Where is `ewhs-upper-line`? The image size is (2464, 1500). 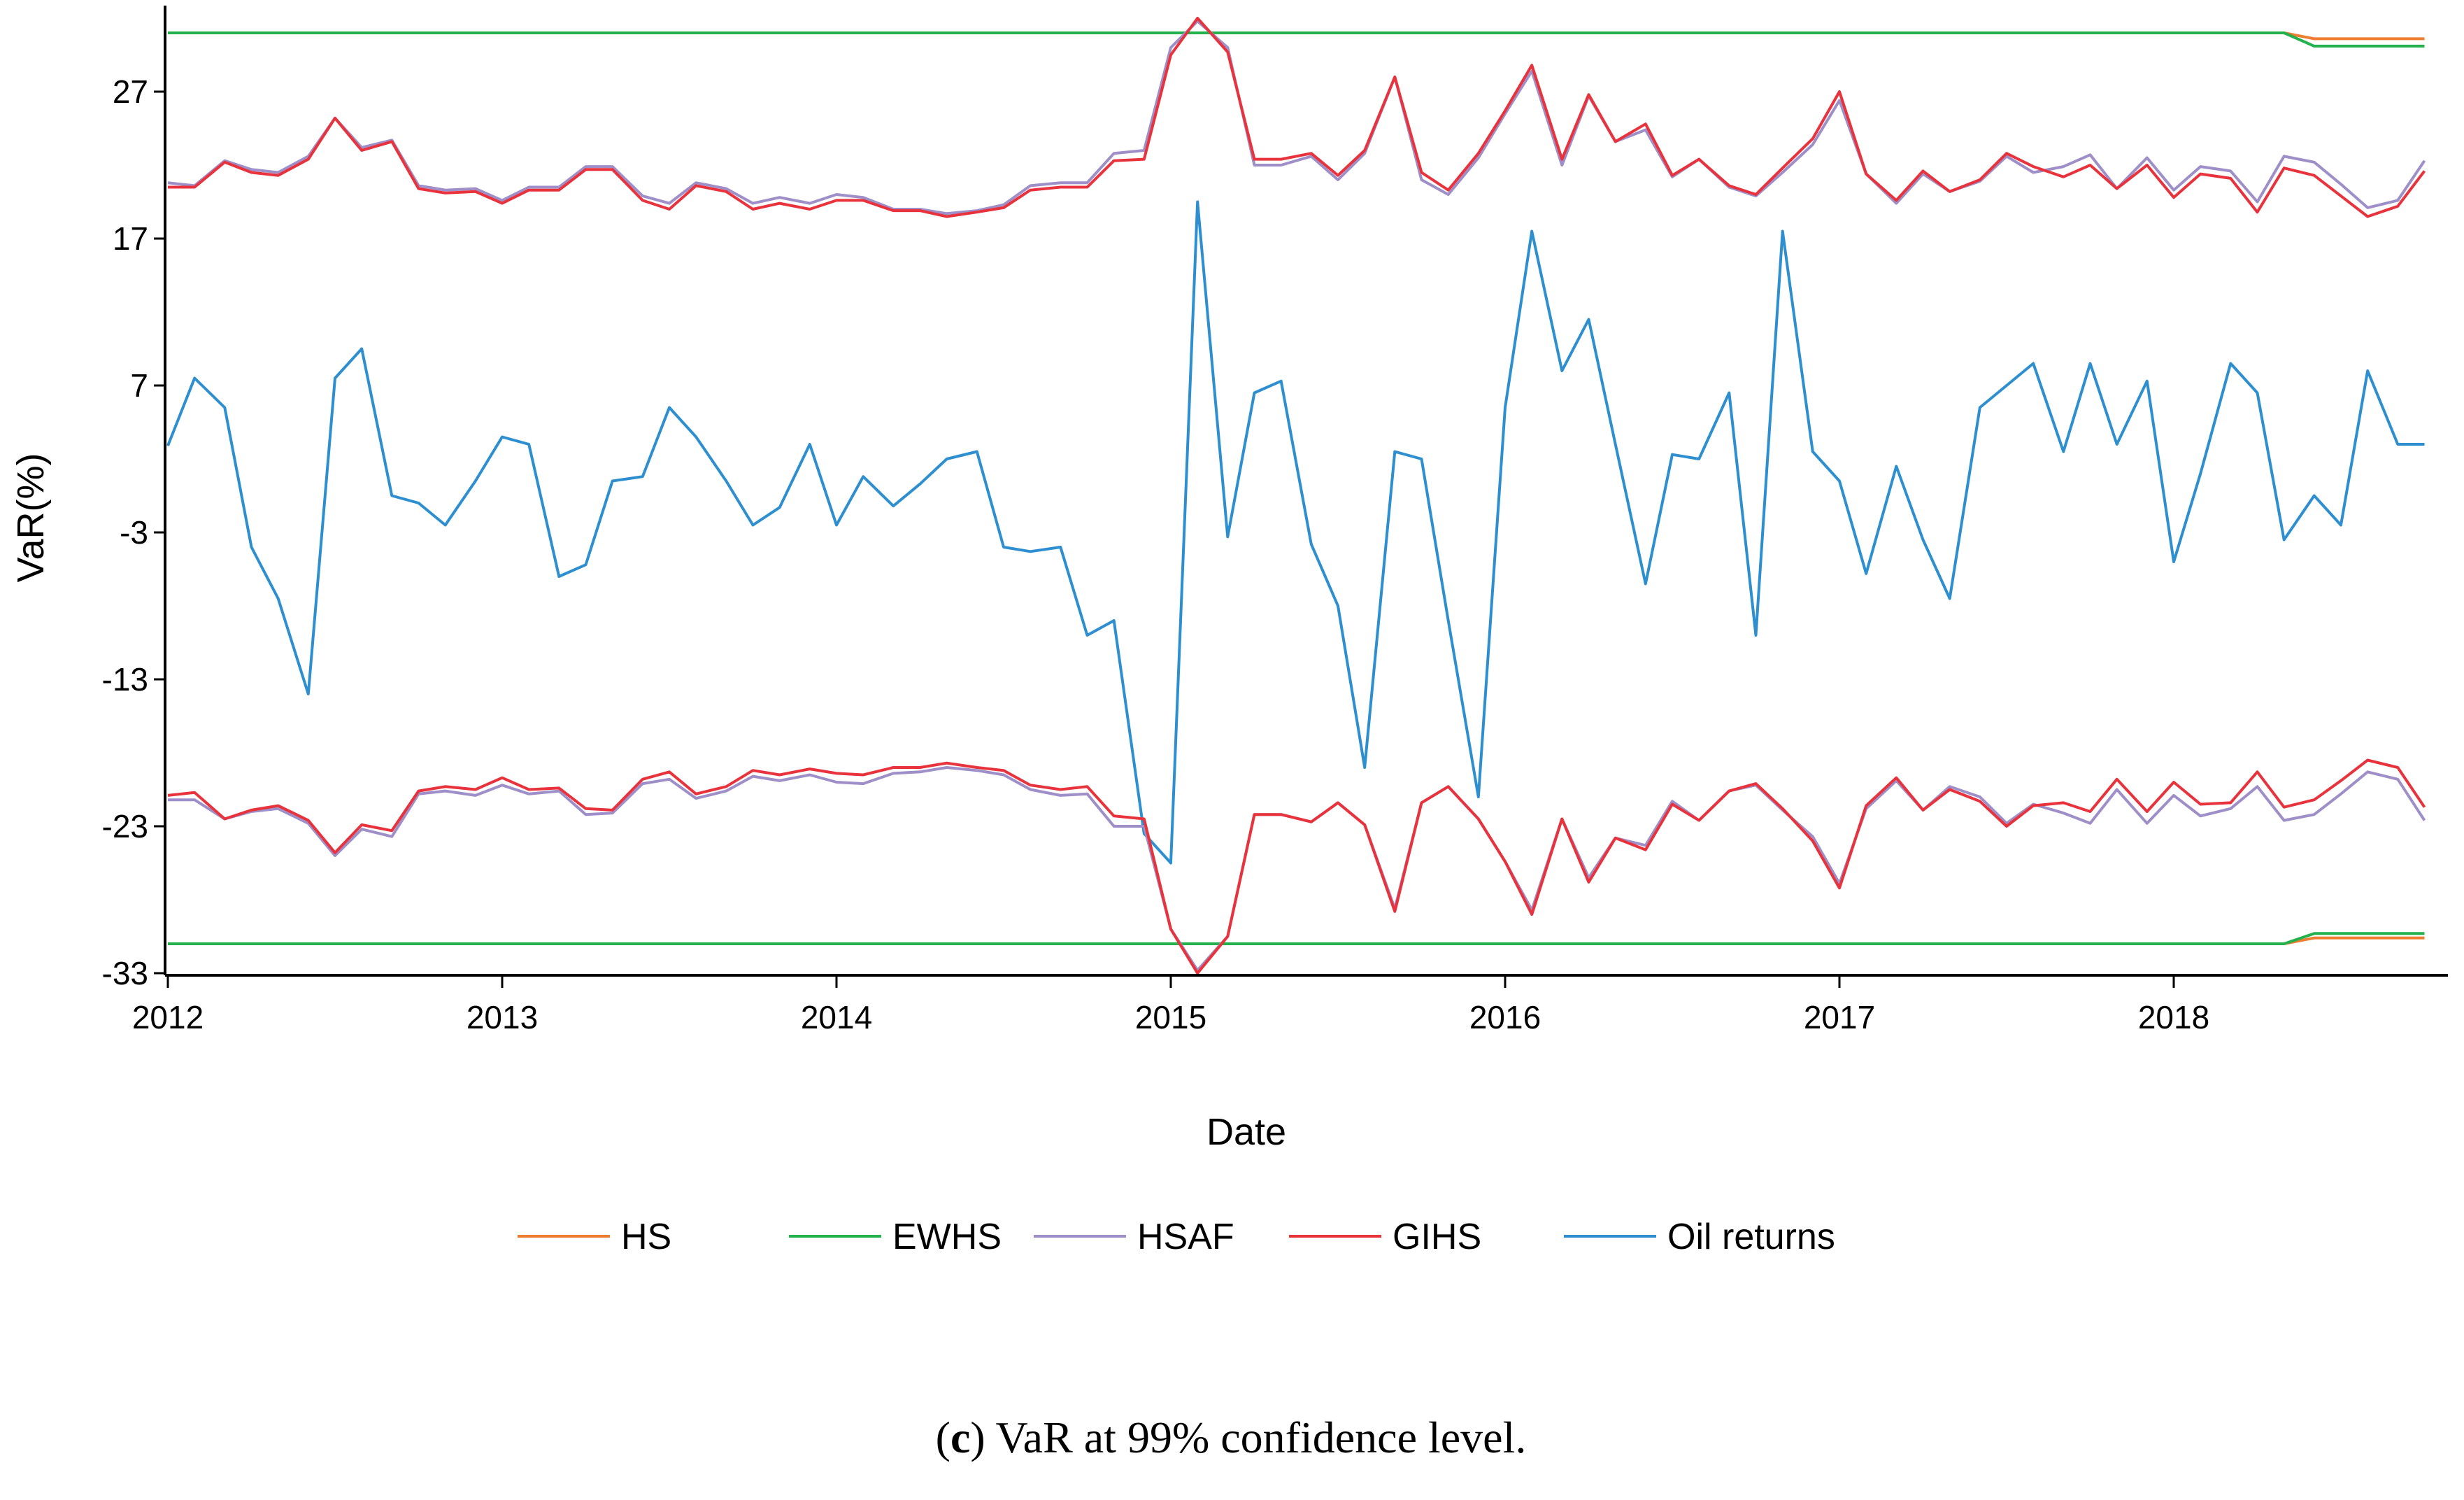
ewhs-upper-line is located at coordinates (1297, 39).